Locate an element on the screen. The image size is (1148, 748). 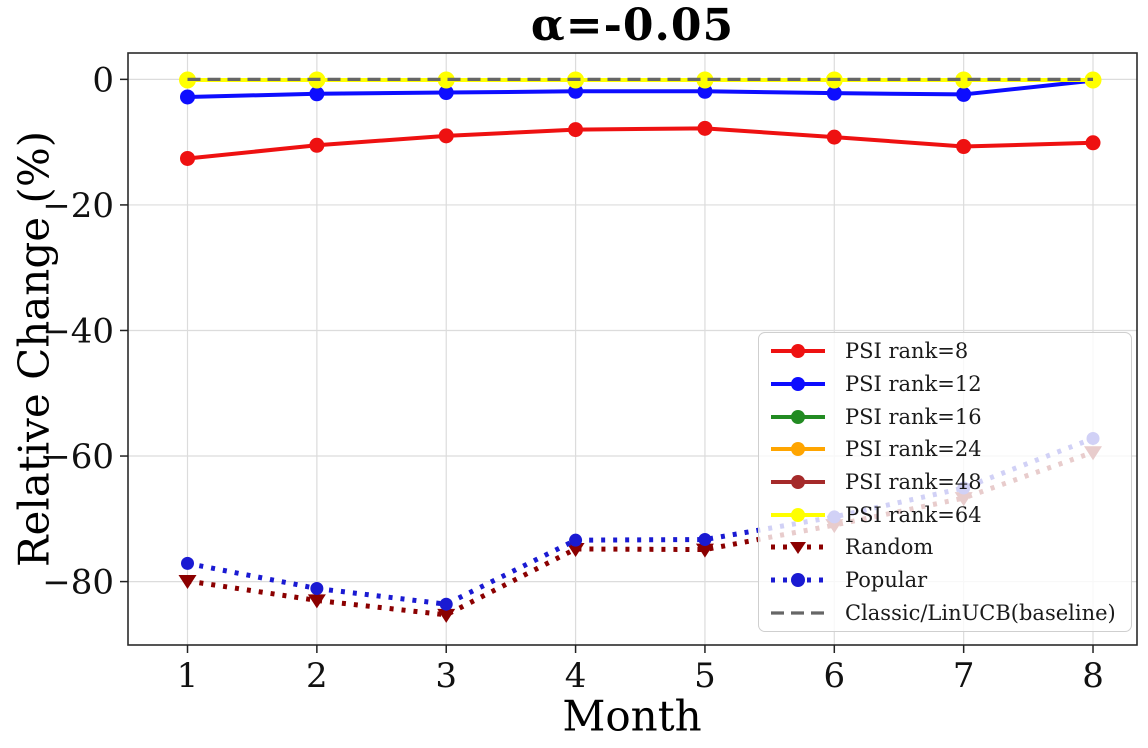
legend-item: PSI rank=16 is located at coordinates (950, 416).